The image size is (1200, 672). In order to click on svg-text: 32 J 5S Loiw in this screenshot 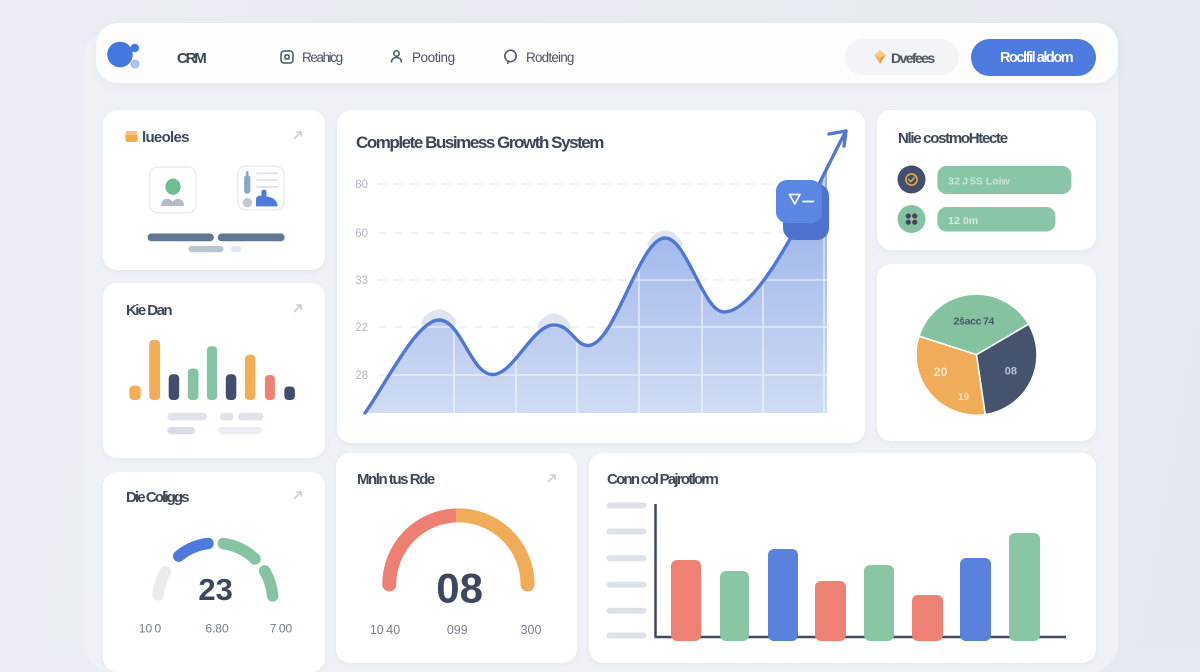, I will do `click(979, 182)`.